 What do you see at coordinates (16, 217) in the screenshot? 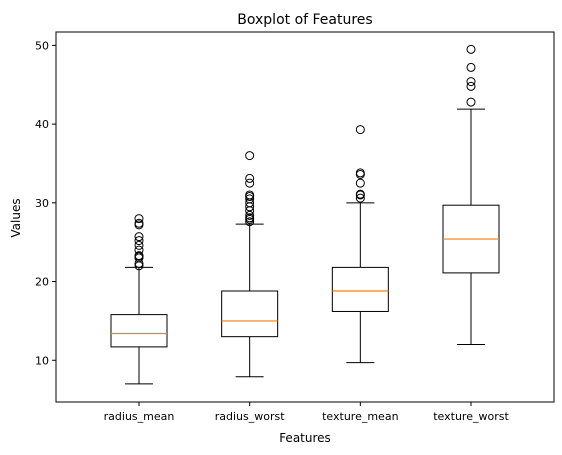
I see `y-axis-label: Values` at bounding box center [16, 217].